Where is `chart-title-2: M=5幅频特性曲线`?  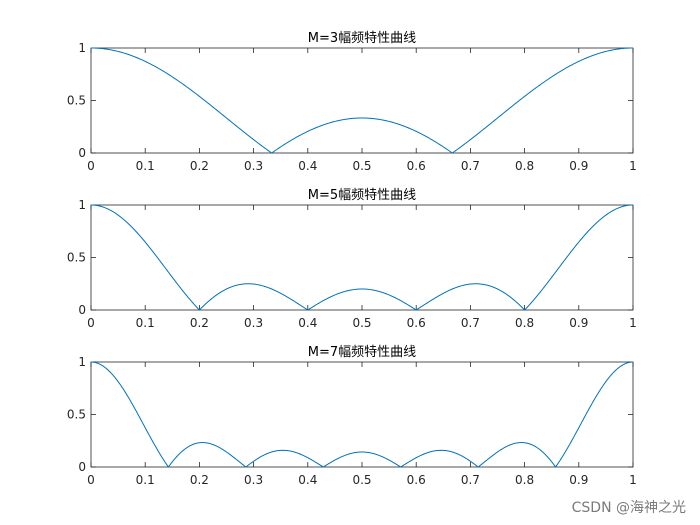 chart-title-2: M=5幅频特性曲线 is located at coordinates (362, 195).